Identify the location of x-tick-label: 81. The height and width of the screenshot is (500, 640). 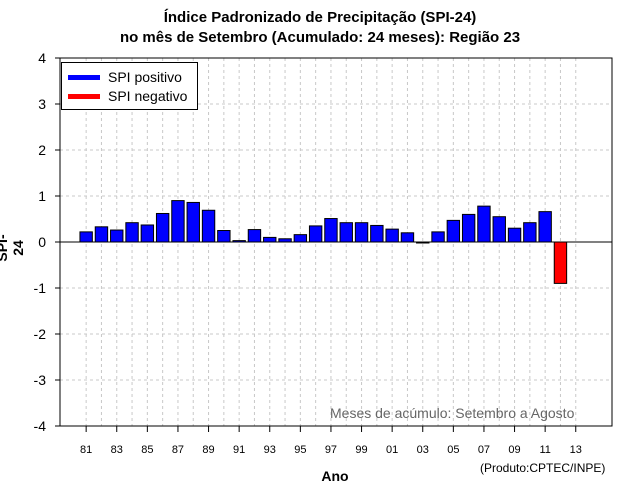
(86, 450).